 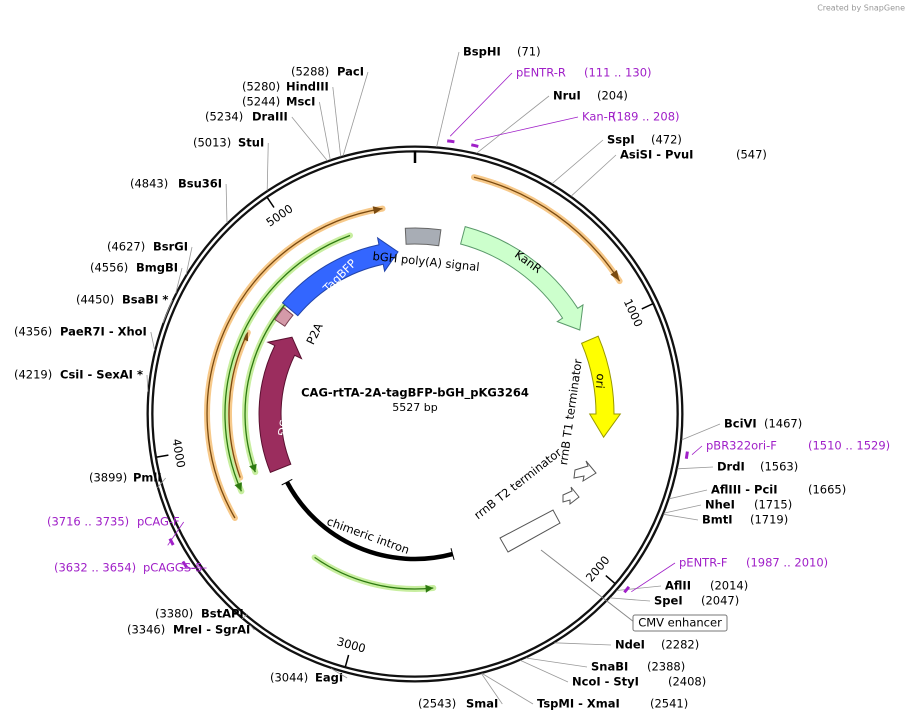 What do you see at coordinates (224, 117) in the screenshot?
I see `enzyme-position: (5234)` at bounding box center [224, 117].